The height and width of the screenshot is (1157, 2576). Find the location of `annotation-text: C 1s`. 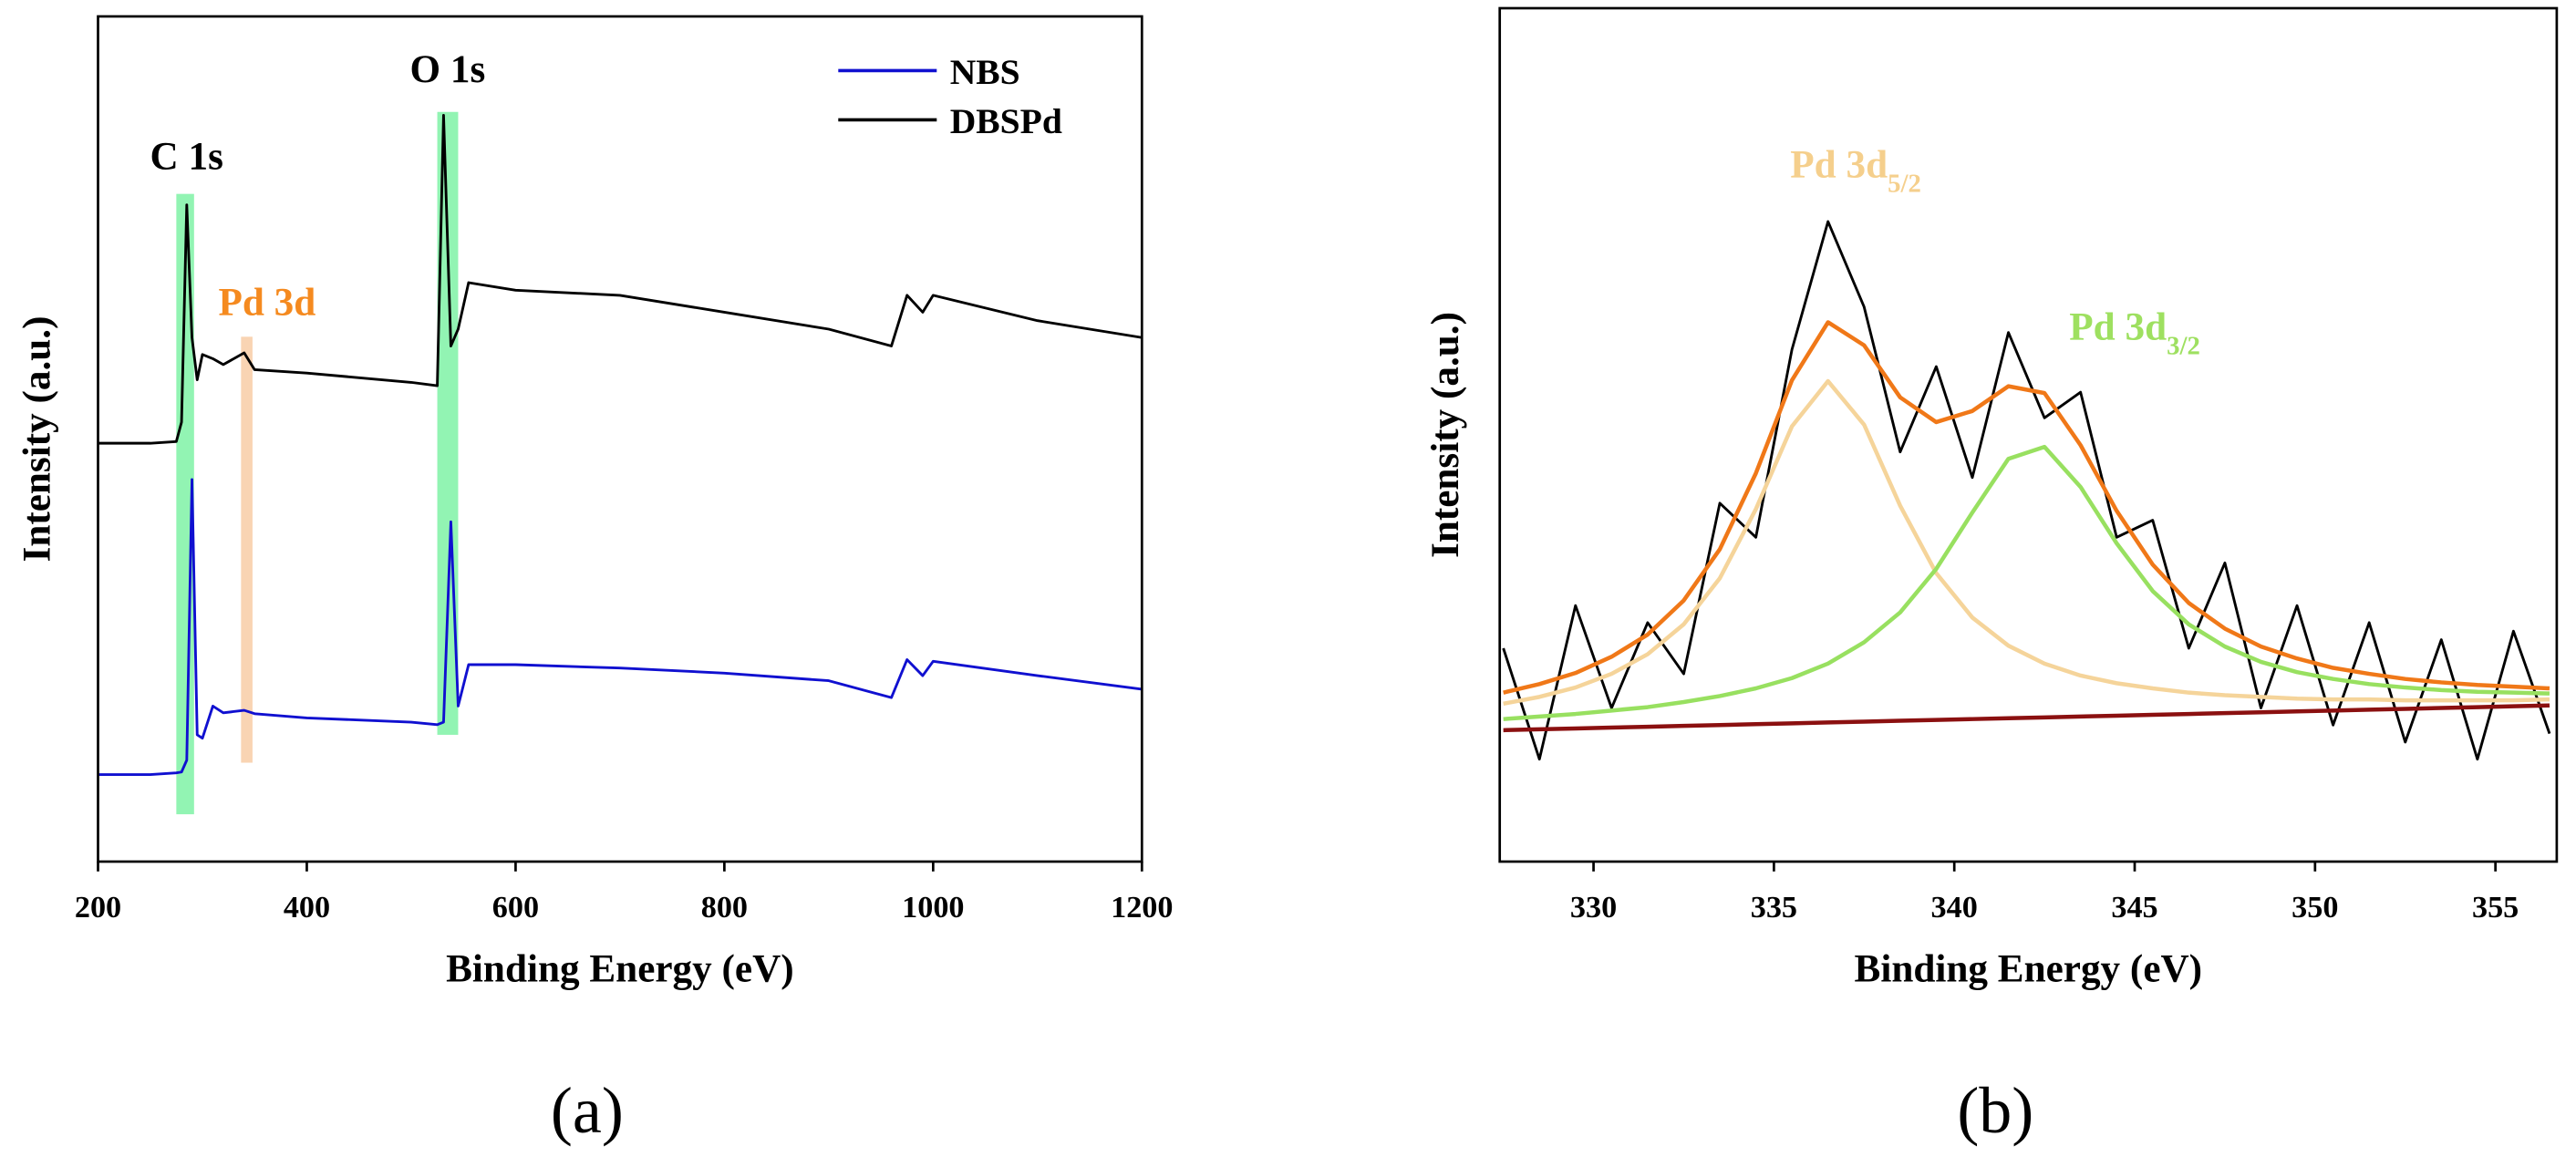

annotation-text: C 1s is located at coordinates (186, 156).